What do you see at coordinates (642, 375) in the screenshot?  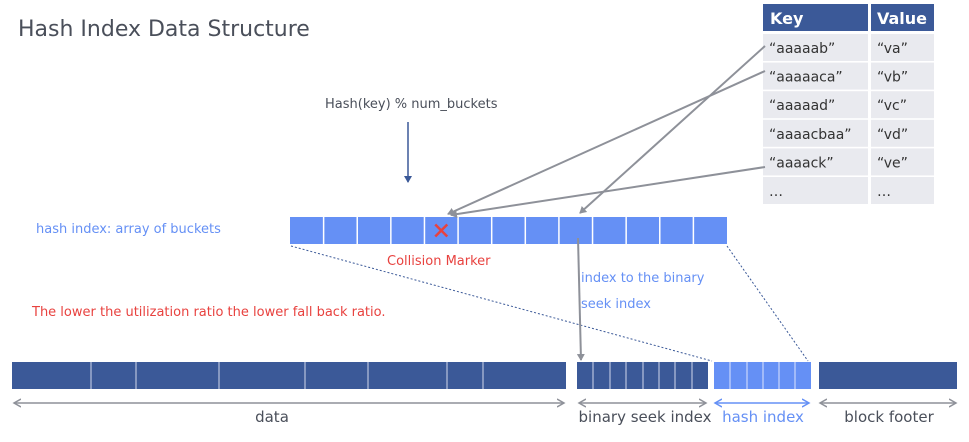 I see `binary-seek-index-section` at bounding box center [642, 375].